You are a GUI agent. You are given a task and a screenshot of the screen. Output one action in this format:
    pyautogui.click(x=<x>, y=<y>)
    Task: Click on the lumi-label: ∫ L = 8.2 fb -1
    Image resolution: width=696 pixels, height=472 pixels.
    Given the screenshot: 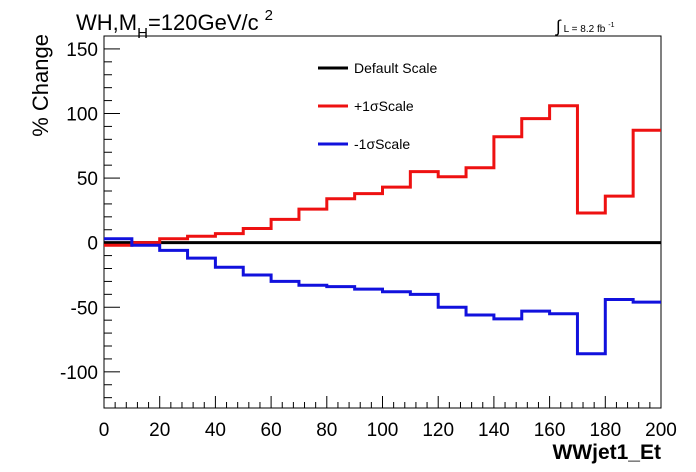 What is the action you would take?
    pyautogui.click(x=585, y=26)
    